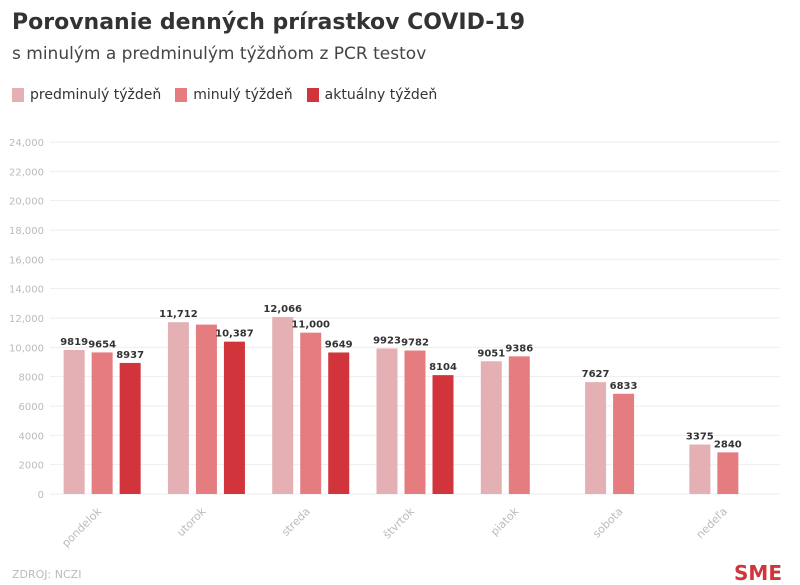 This screenshot has height=585, width=800. What do you see at coordinates (26, 143) in the screenshot?
I see `y-tick-label: 24,000` at bounding box center [26, 143].